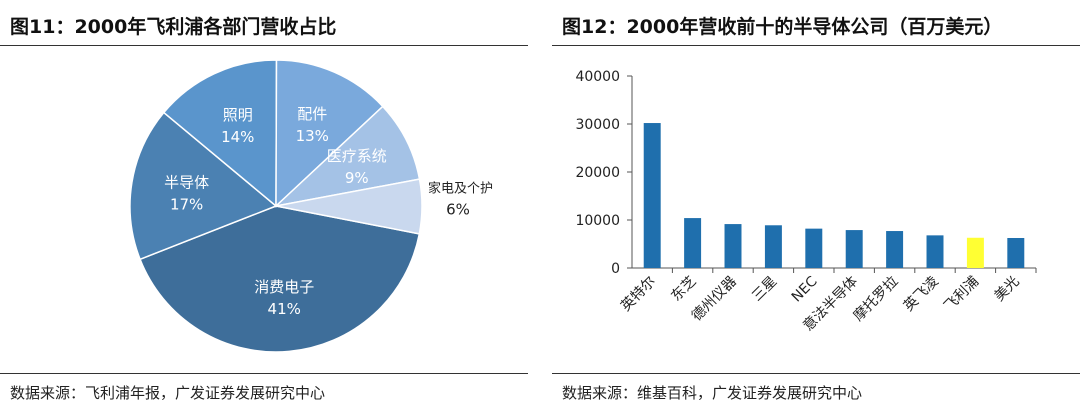 This screenshot has width=1080, height=417. Describe the element at coordinates (615, 269) in the screenshot. I see `y-tick-label-1: 0` at that location.